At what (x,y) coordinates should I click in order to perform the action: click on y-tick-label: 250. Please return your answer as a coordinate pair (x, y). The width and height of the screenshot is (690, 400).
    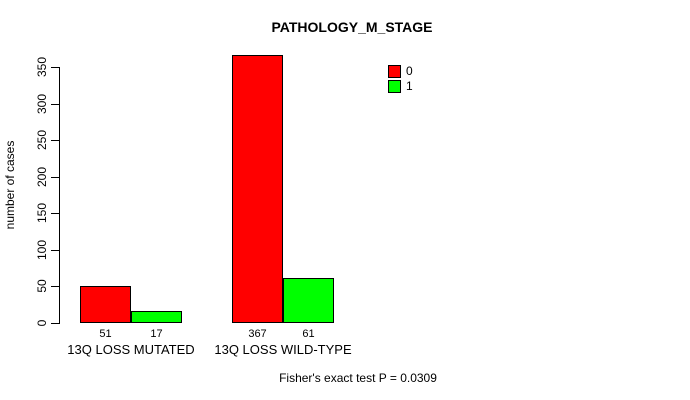
    Looking at the image, I should click on (42, 140).